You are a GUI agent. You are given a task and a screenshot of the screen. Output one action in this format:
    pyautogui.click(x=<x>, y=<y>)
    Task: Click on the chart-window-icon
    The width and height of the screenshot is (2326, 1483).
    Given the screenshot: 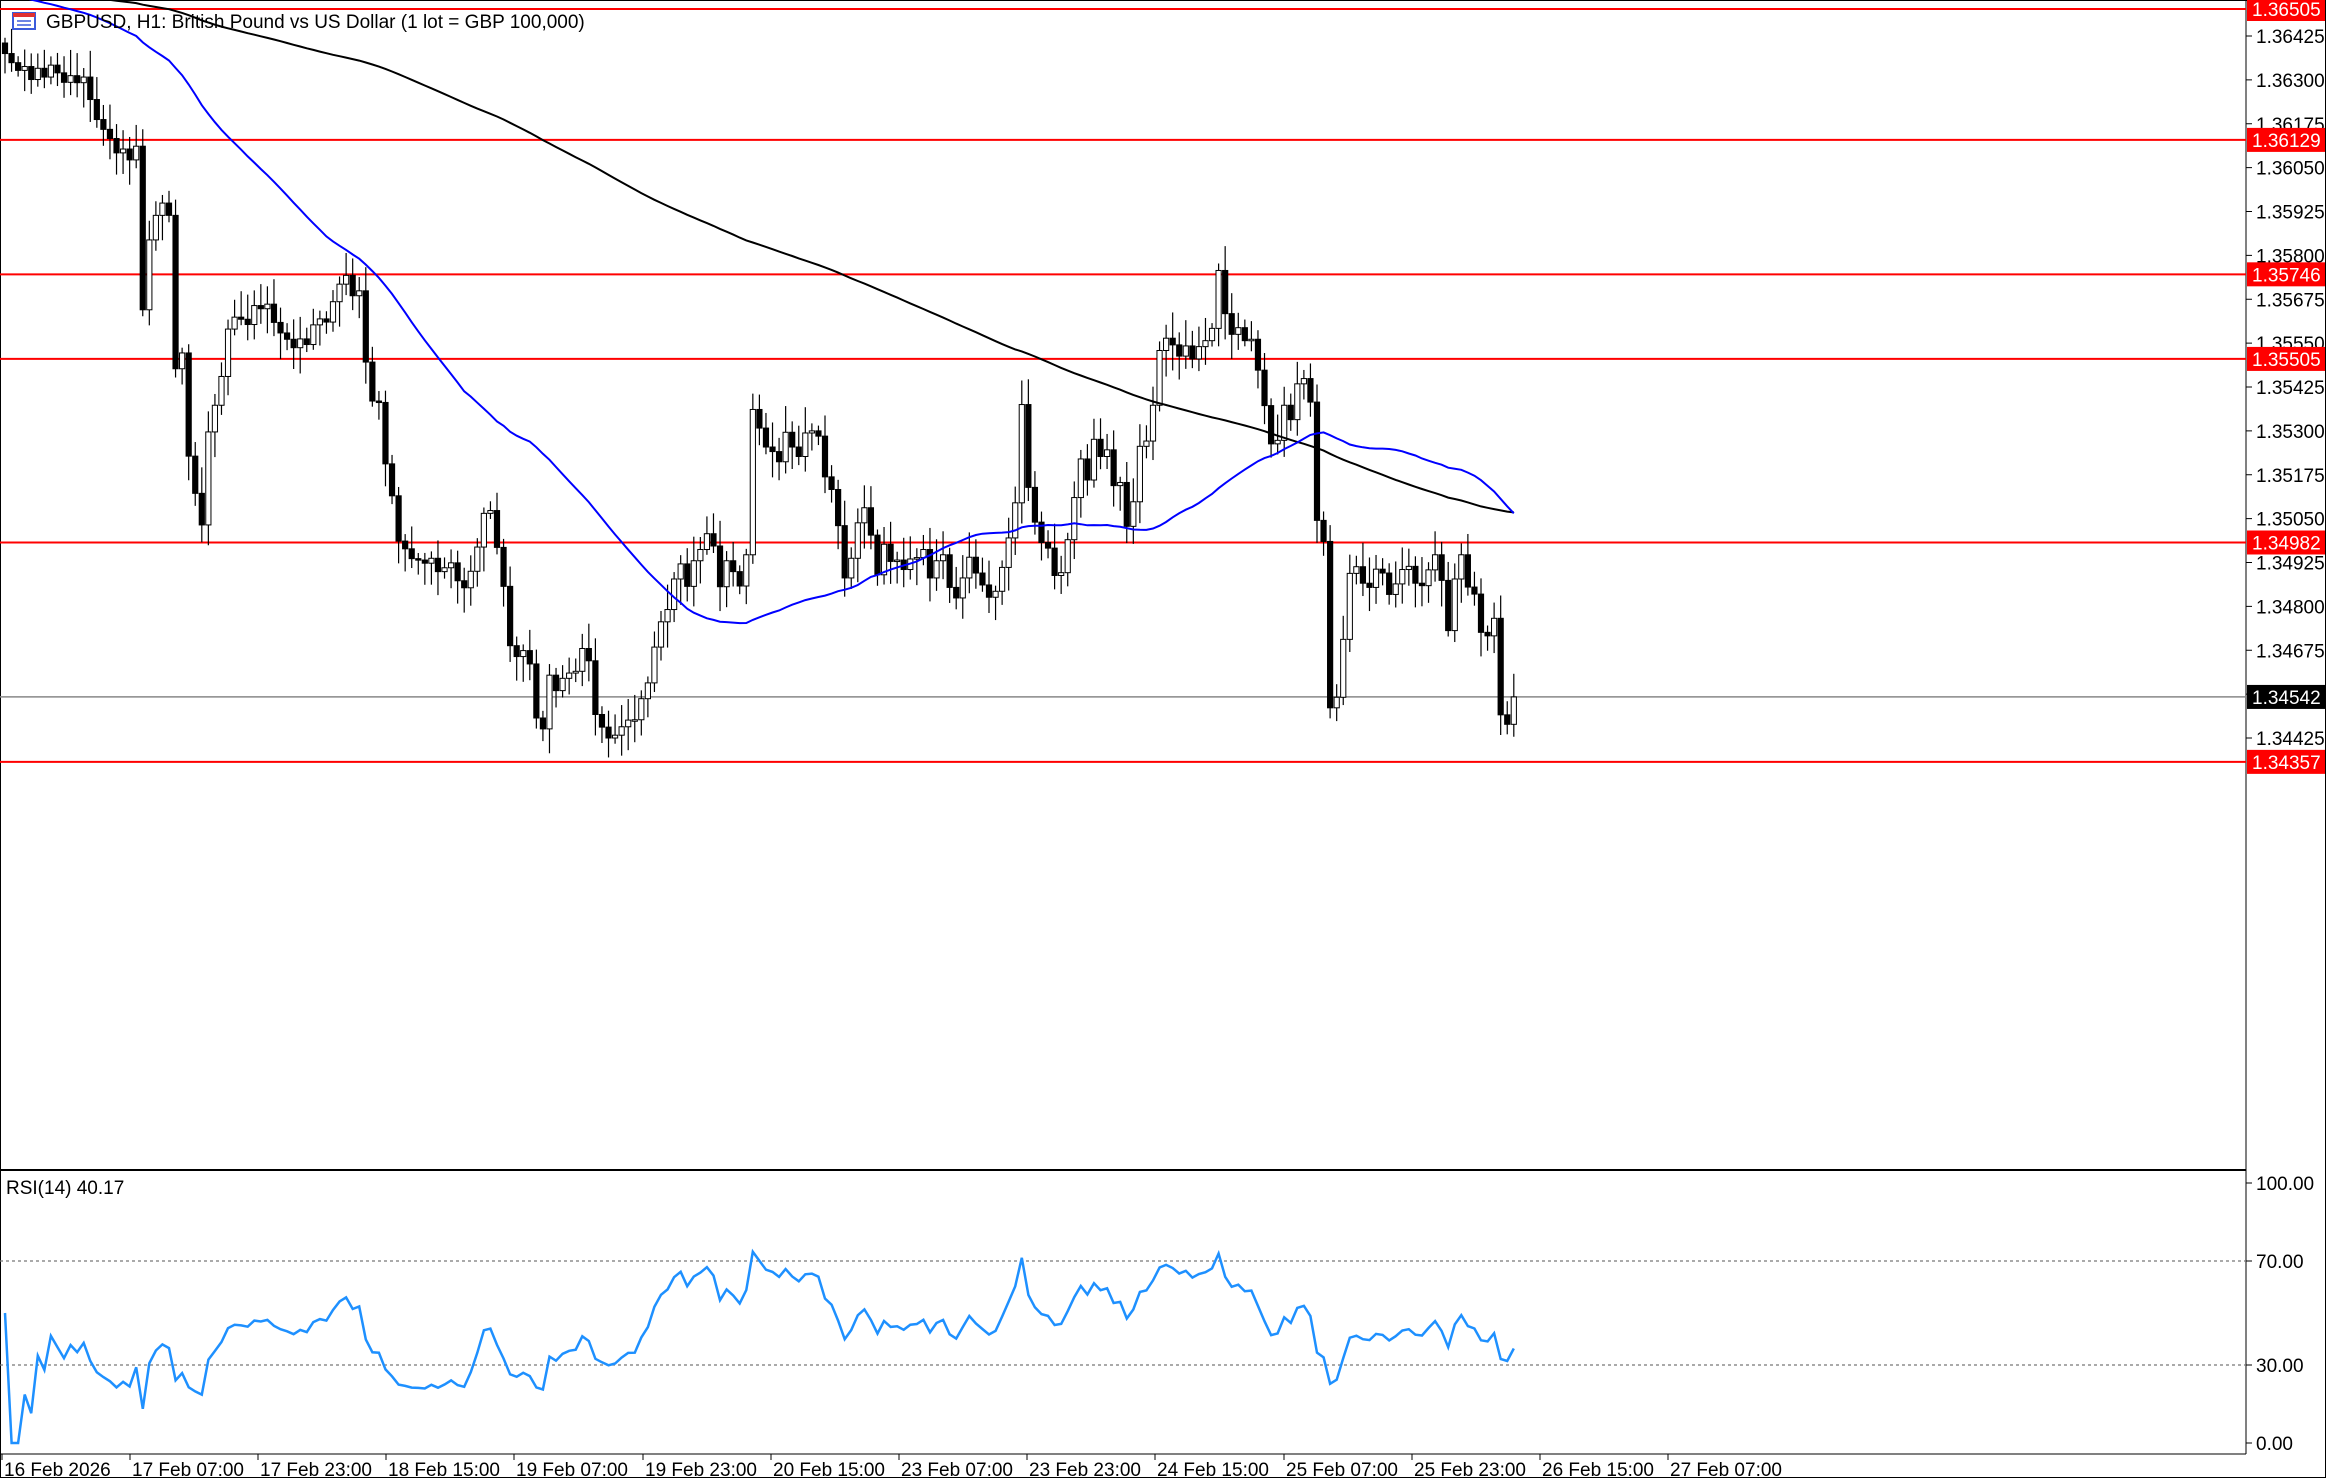 What is the action you would take?
    pyautogui.click(x=24, y=21)
    